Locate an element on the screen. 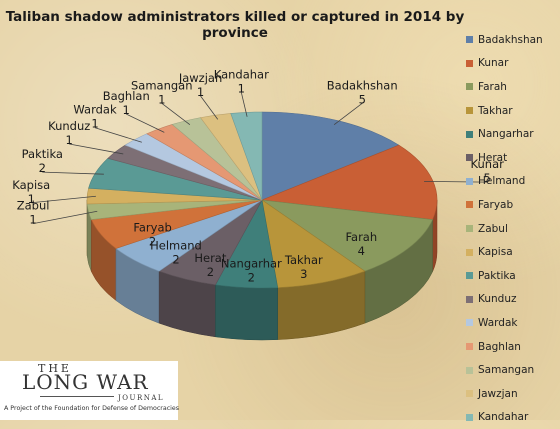  legend-label: Kunduz is located at coordinates (497, 299).